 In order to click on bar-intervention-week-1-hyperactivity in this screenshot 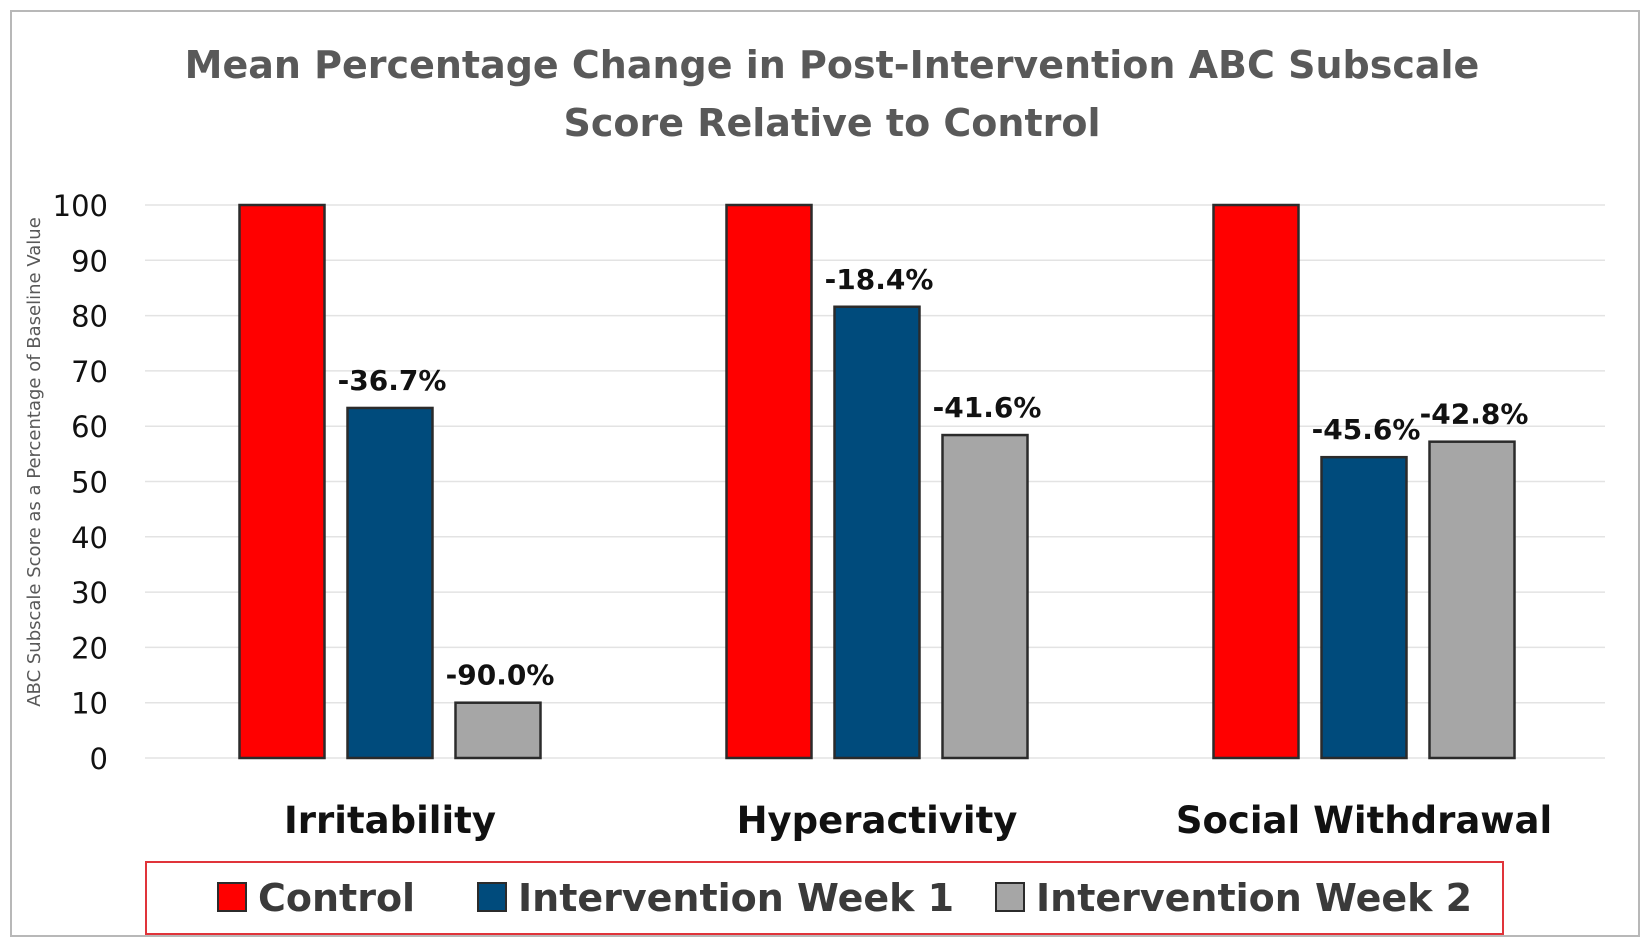, I will do `click(877, 532)`.